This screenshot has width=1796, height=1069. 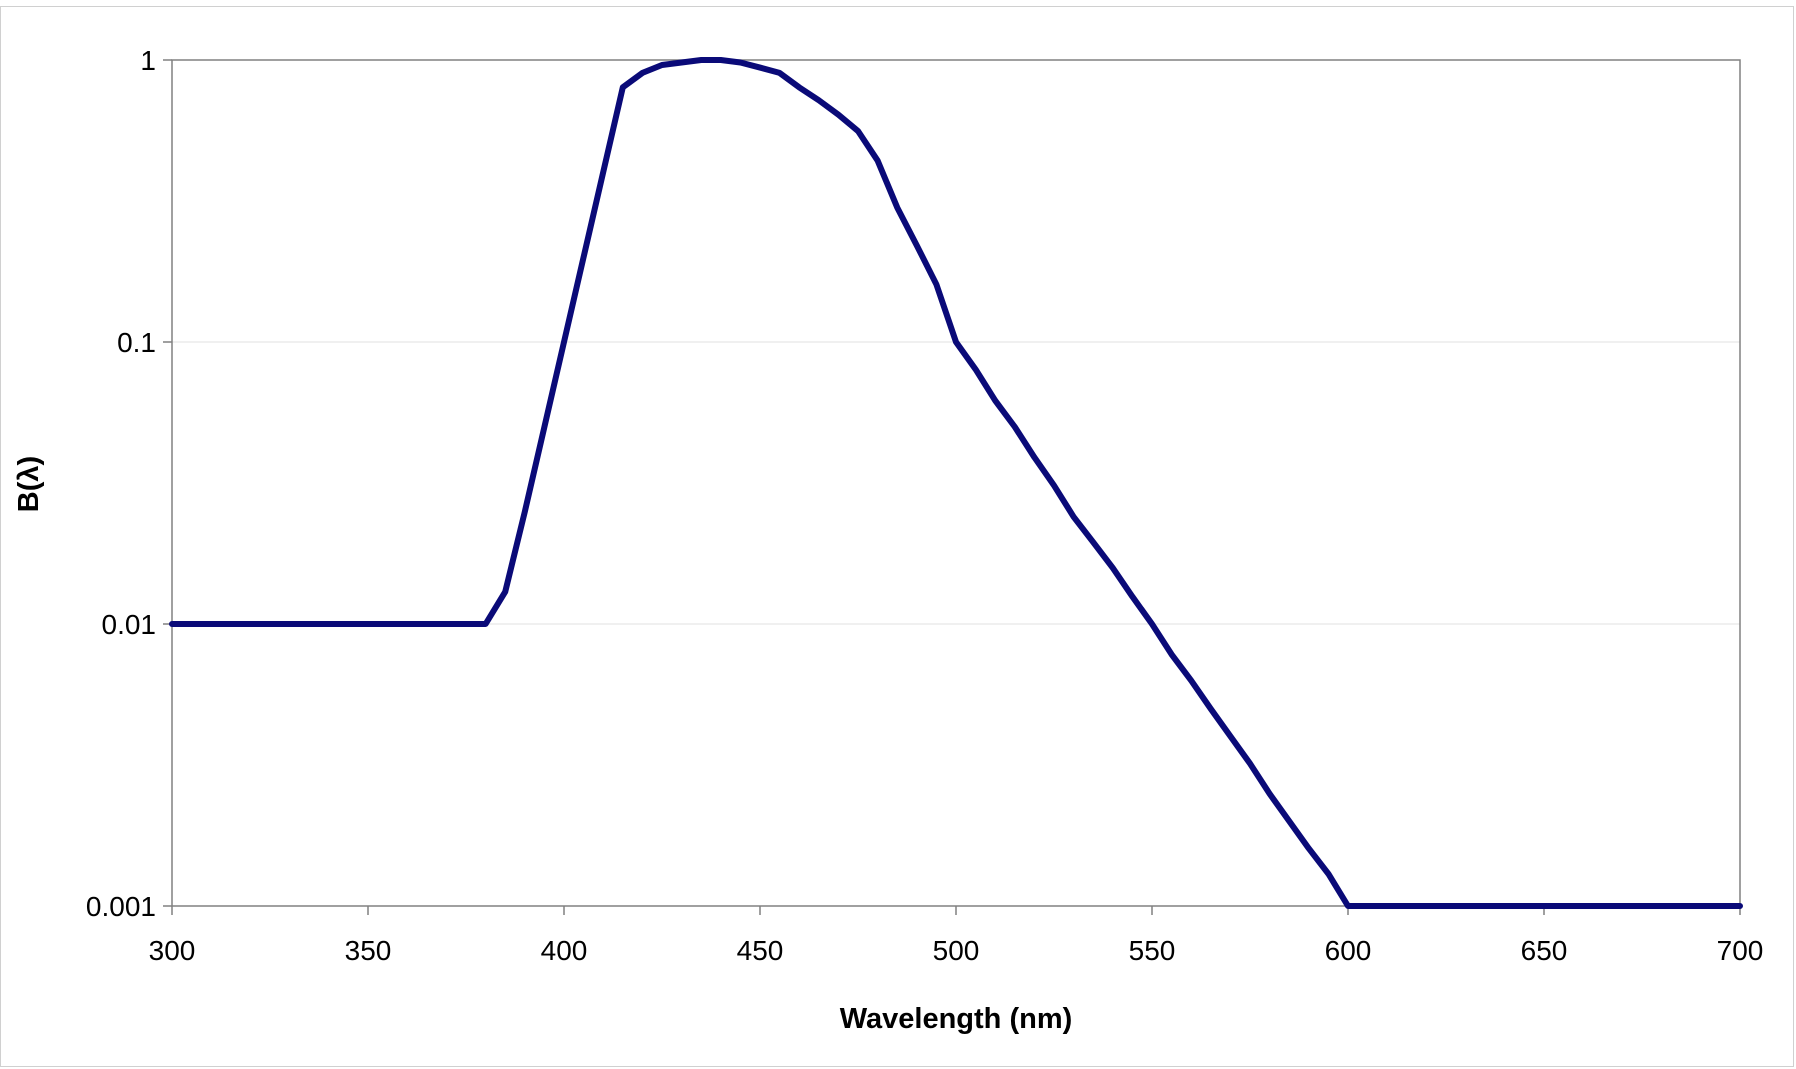 What do you see at coordinates (29, 484) in the screenshot?
I see `y-axis-title: B(λ)` at bounding box center [29, 484].